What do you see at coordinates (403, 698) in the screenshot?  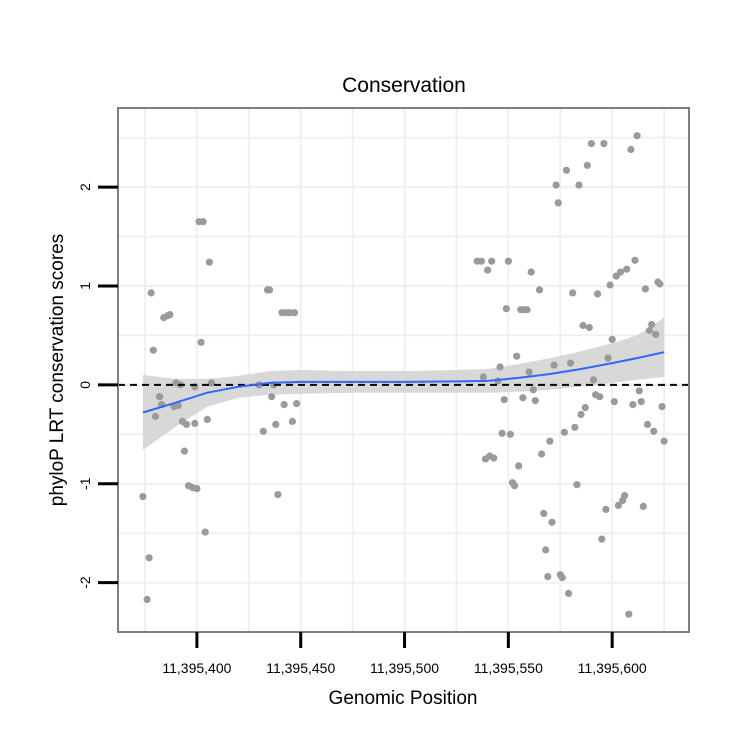 I see `x-axis-label: Genomic Position` at bounding box center [403, 698].